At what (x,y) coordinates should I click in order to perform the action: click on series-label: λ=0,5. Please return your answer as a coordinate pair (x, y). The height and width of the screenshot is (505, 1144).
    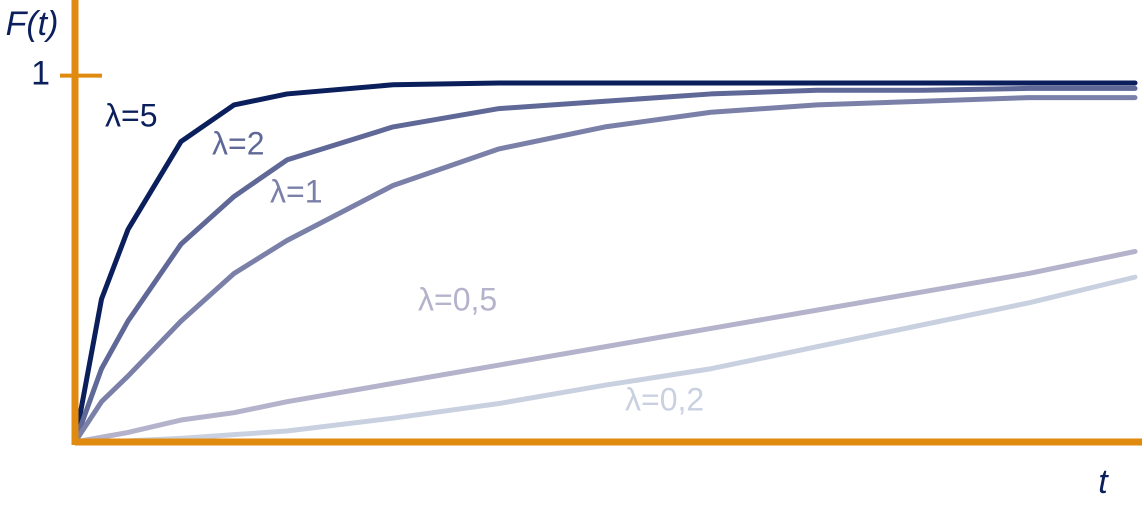
    Looking at the image, I should click on (457, 299).